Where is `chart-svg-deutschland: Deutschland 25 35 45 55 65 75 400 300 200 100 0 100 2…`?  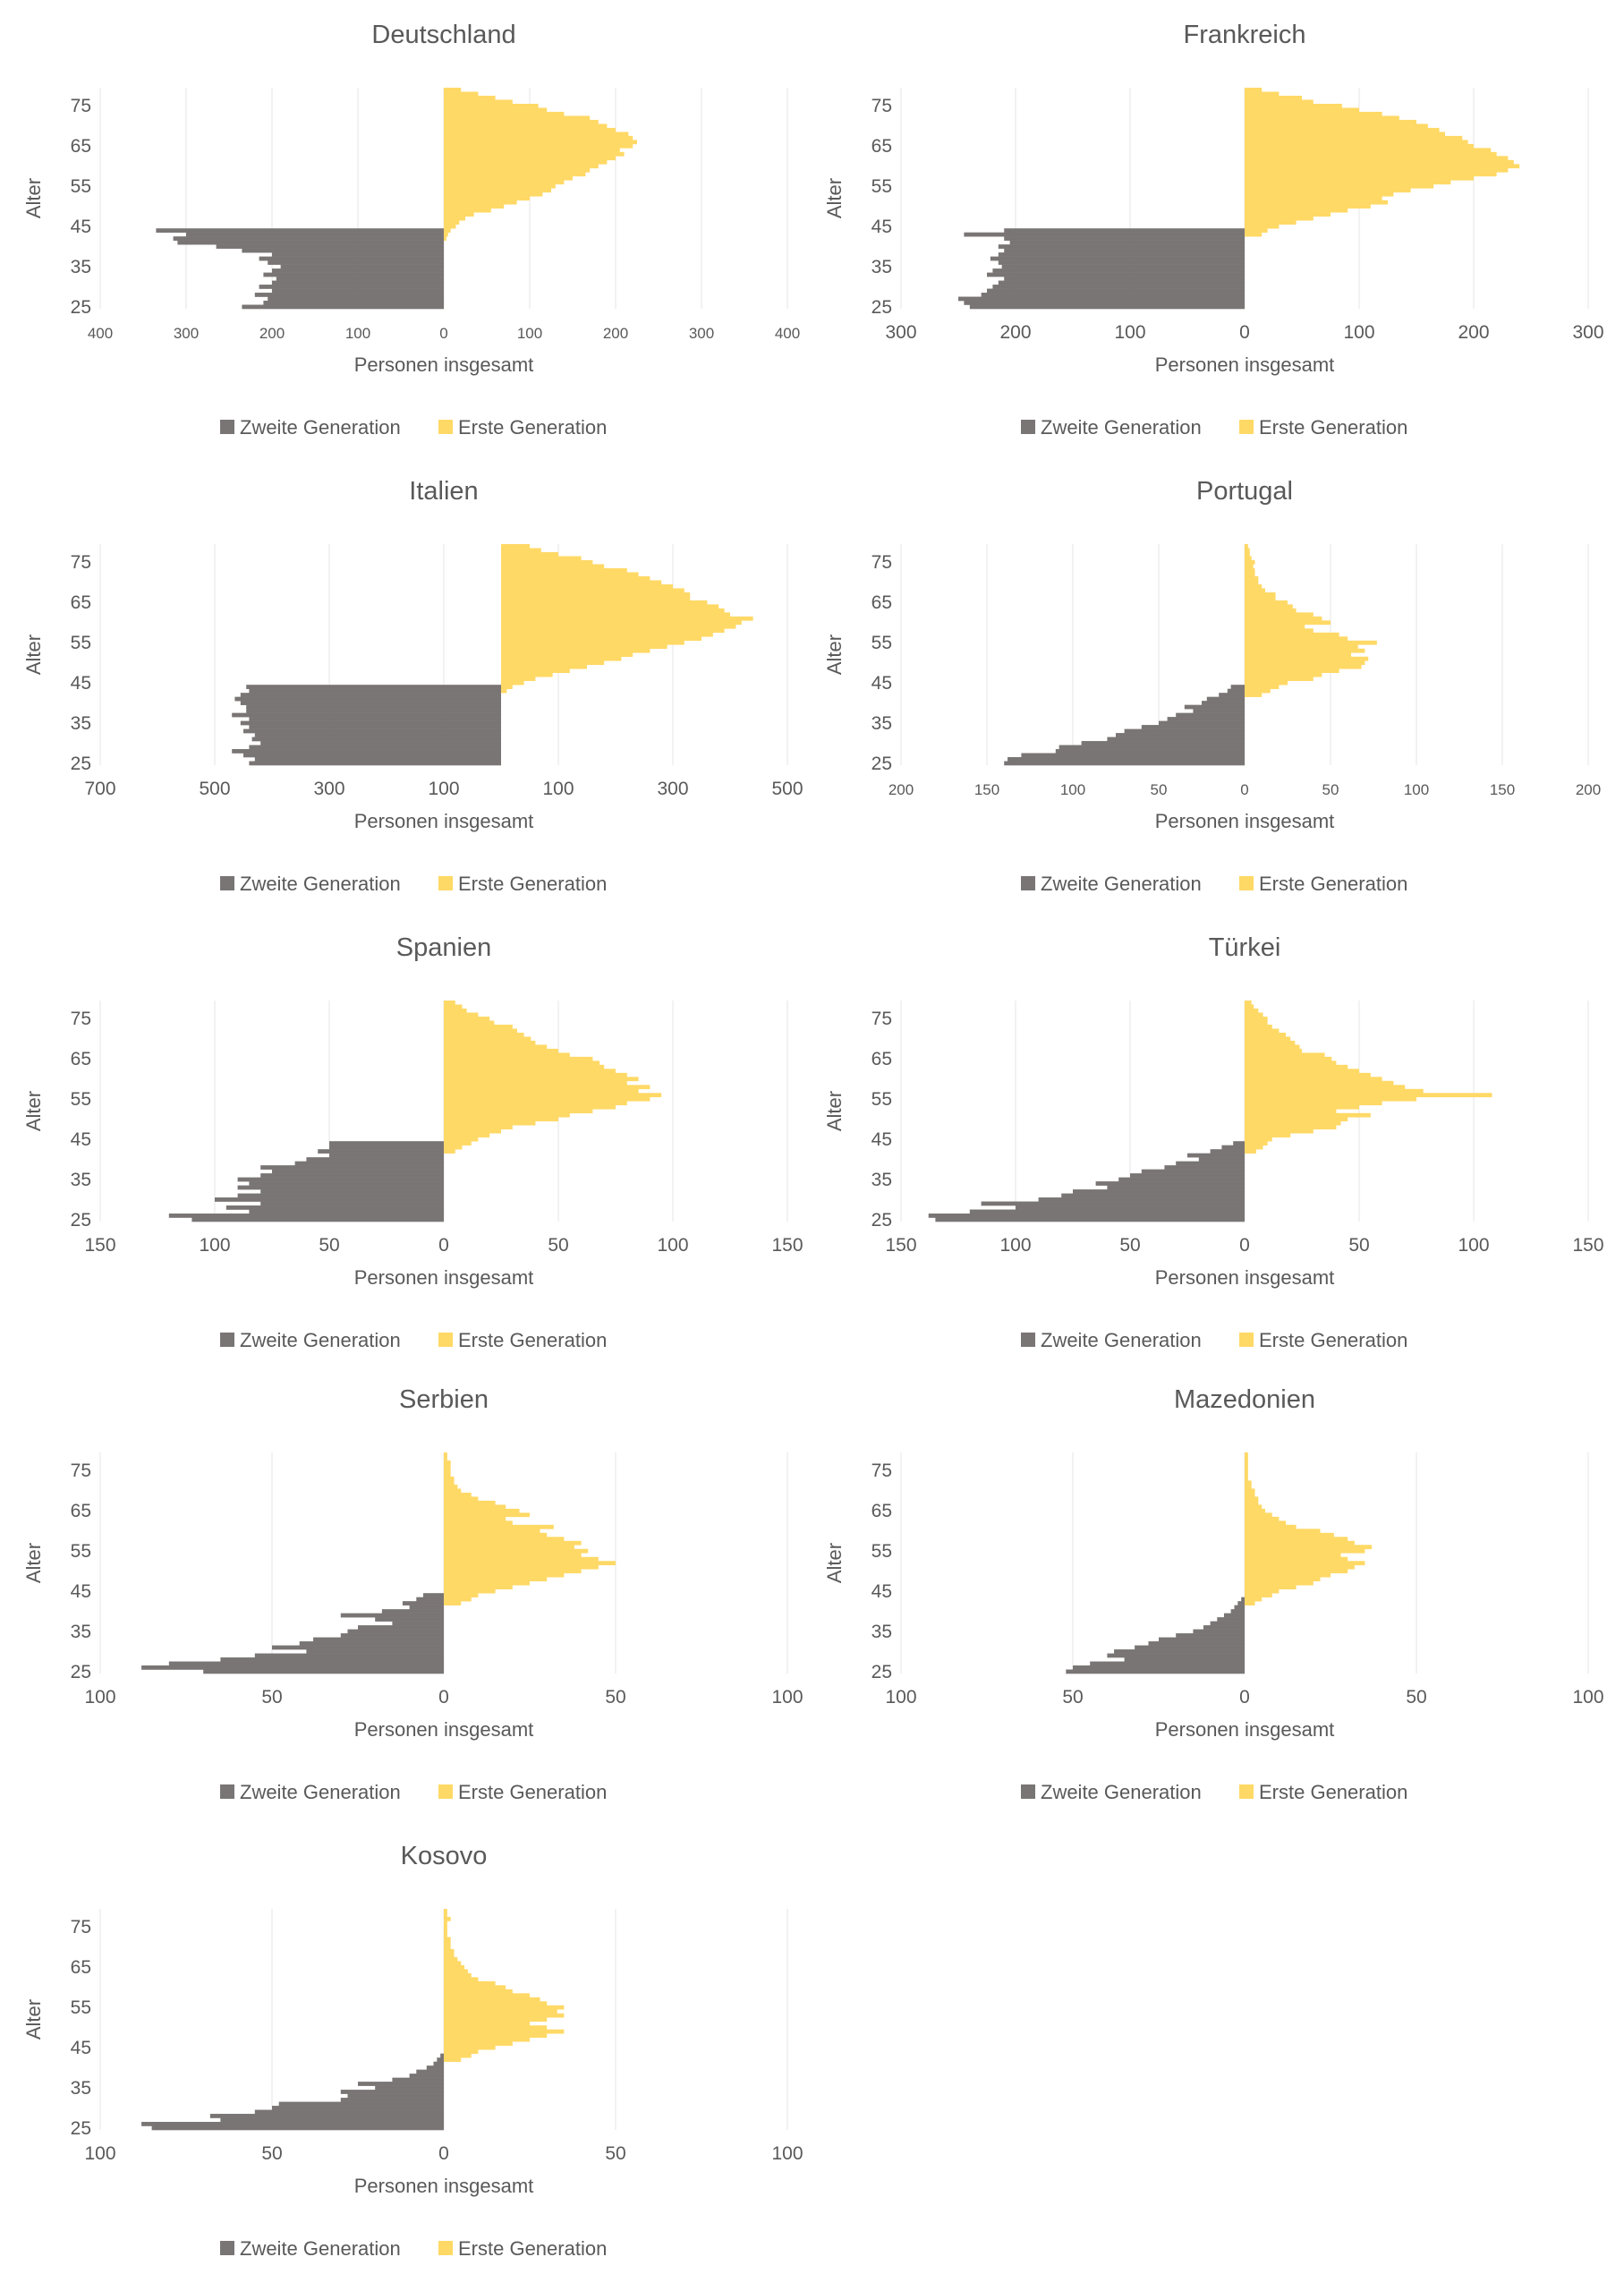 chart-svg-deutschland: Deutschland 25 35 45 55 65 75 400 300 200 100 0 100 2… is located at coordinates (411, 230).